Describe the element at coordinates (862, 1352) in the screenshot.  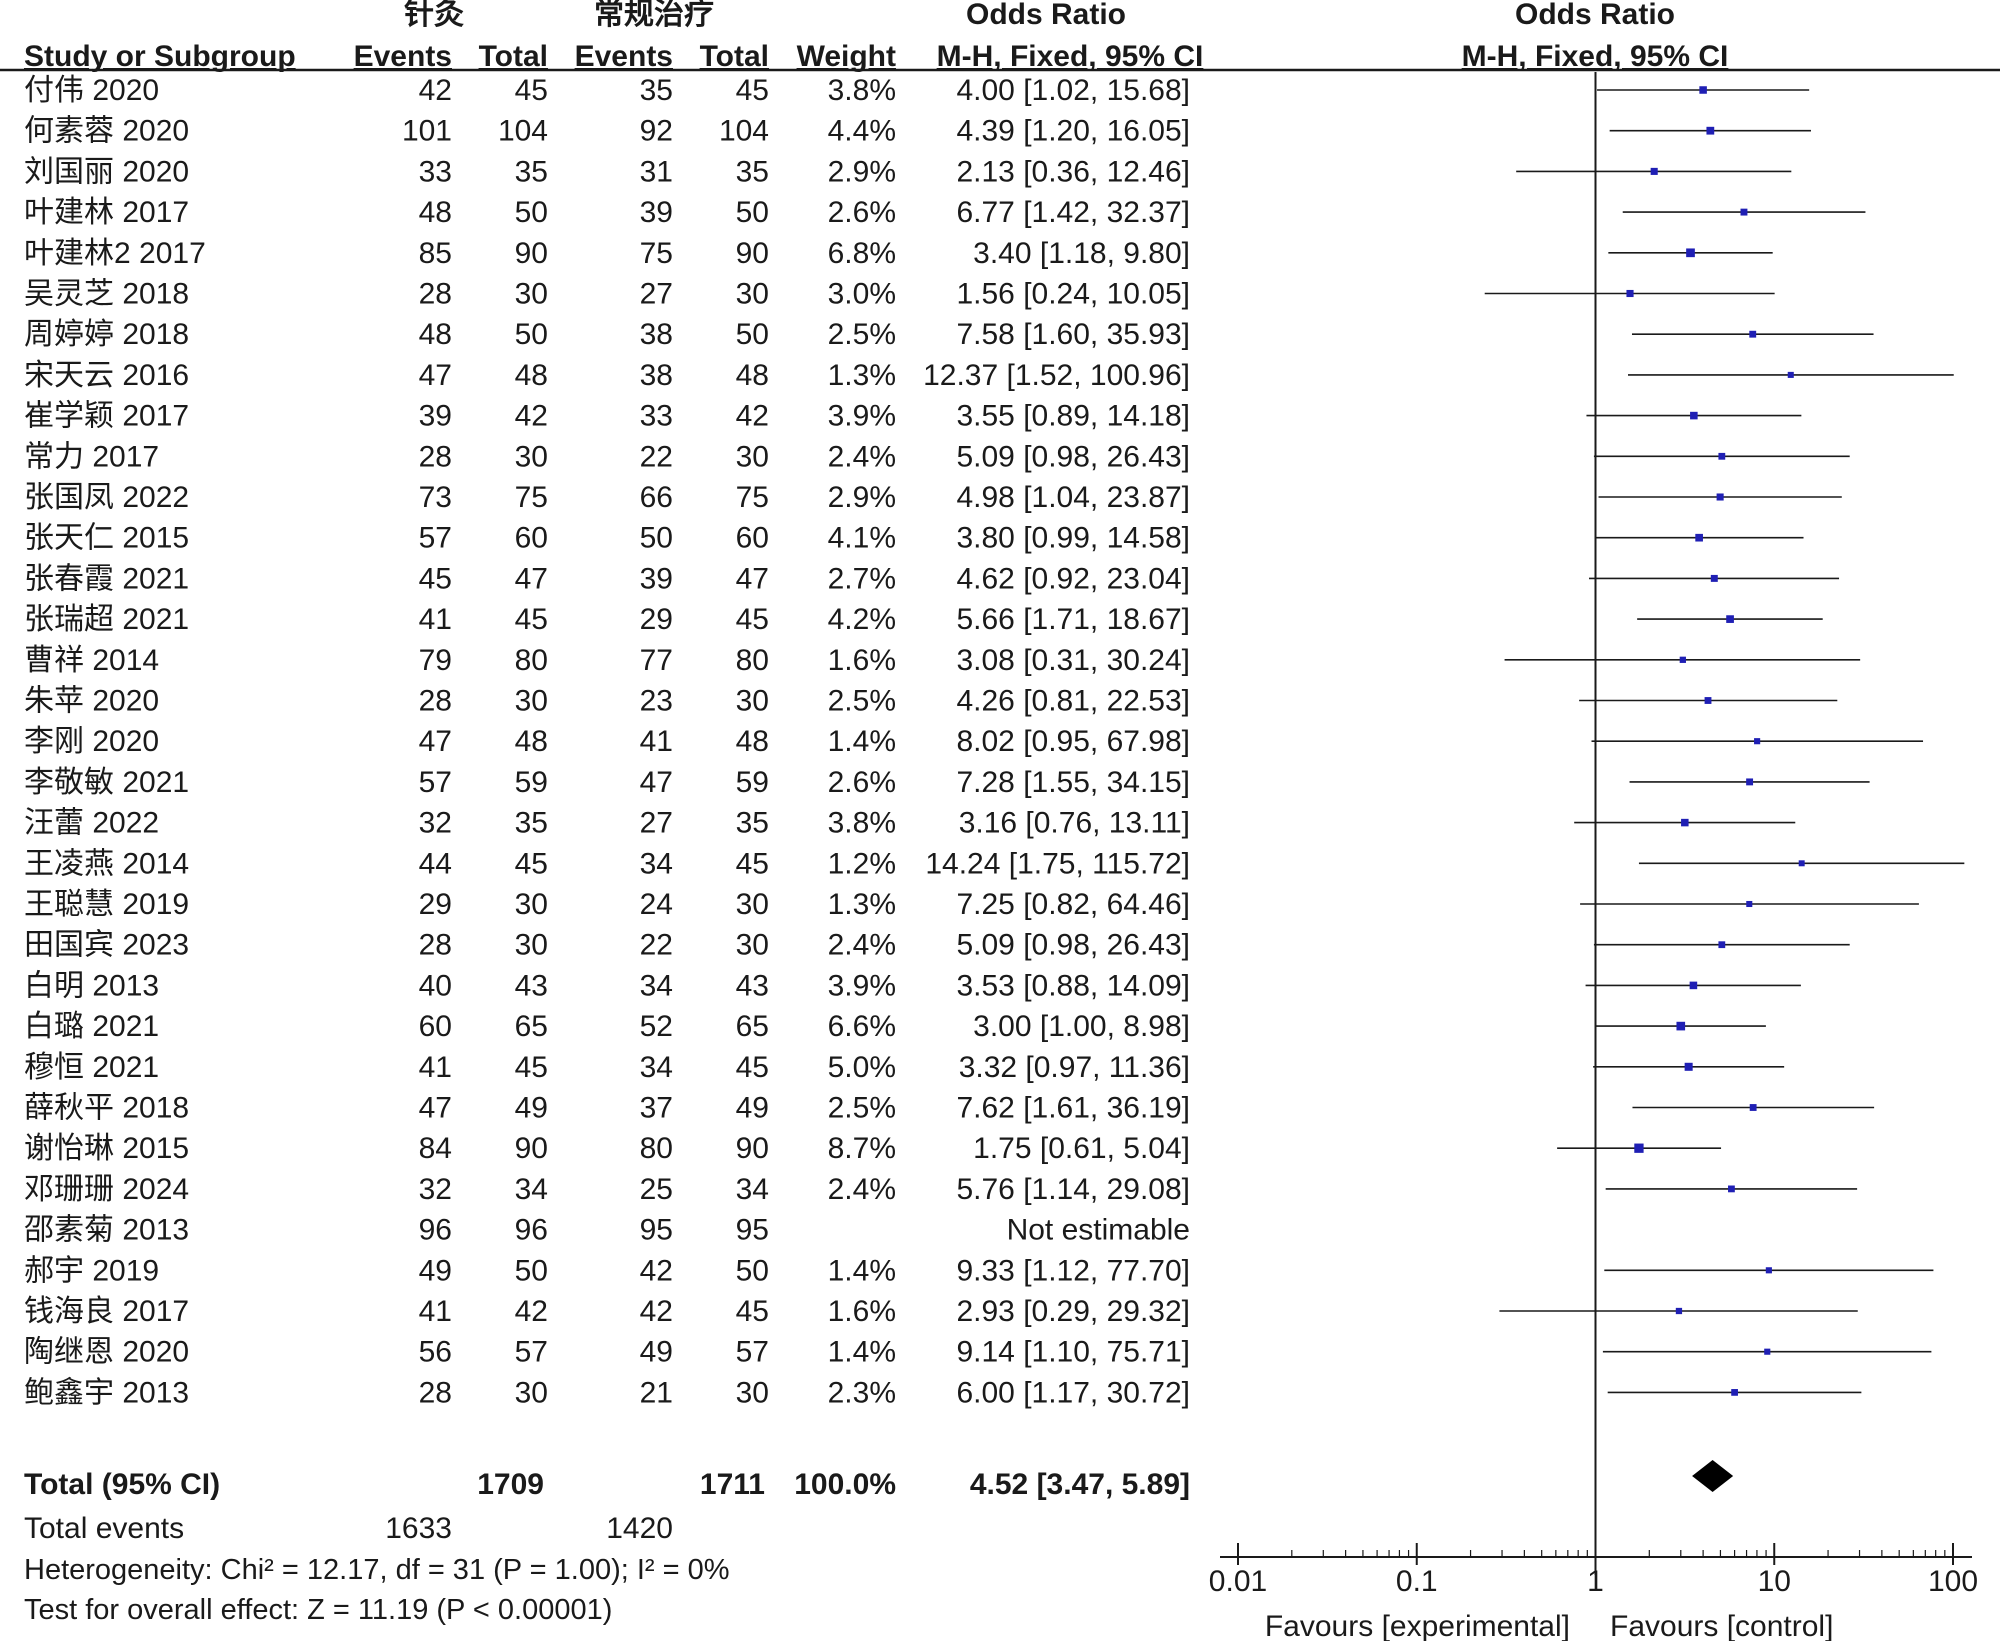
I see `weight-cell: 1.4%` at that location.